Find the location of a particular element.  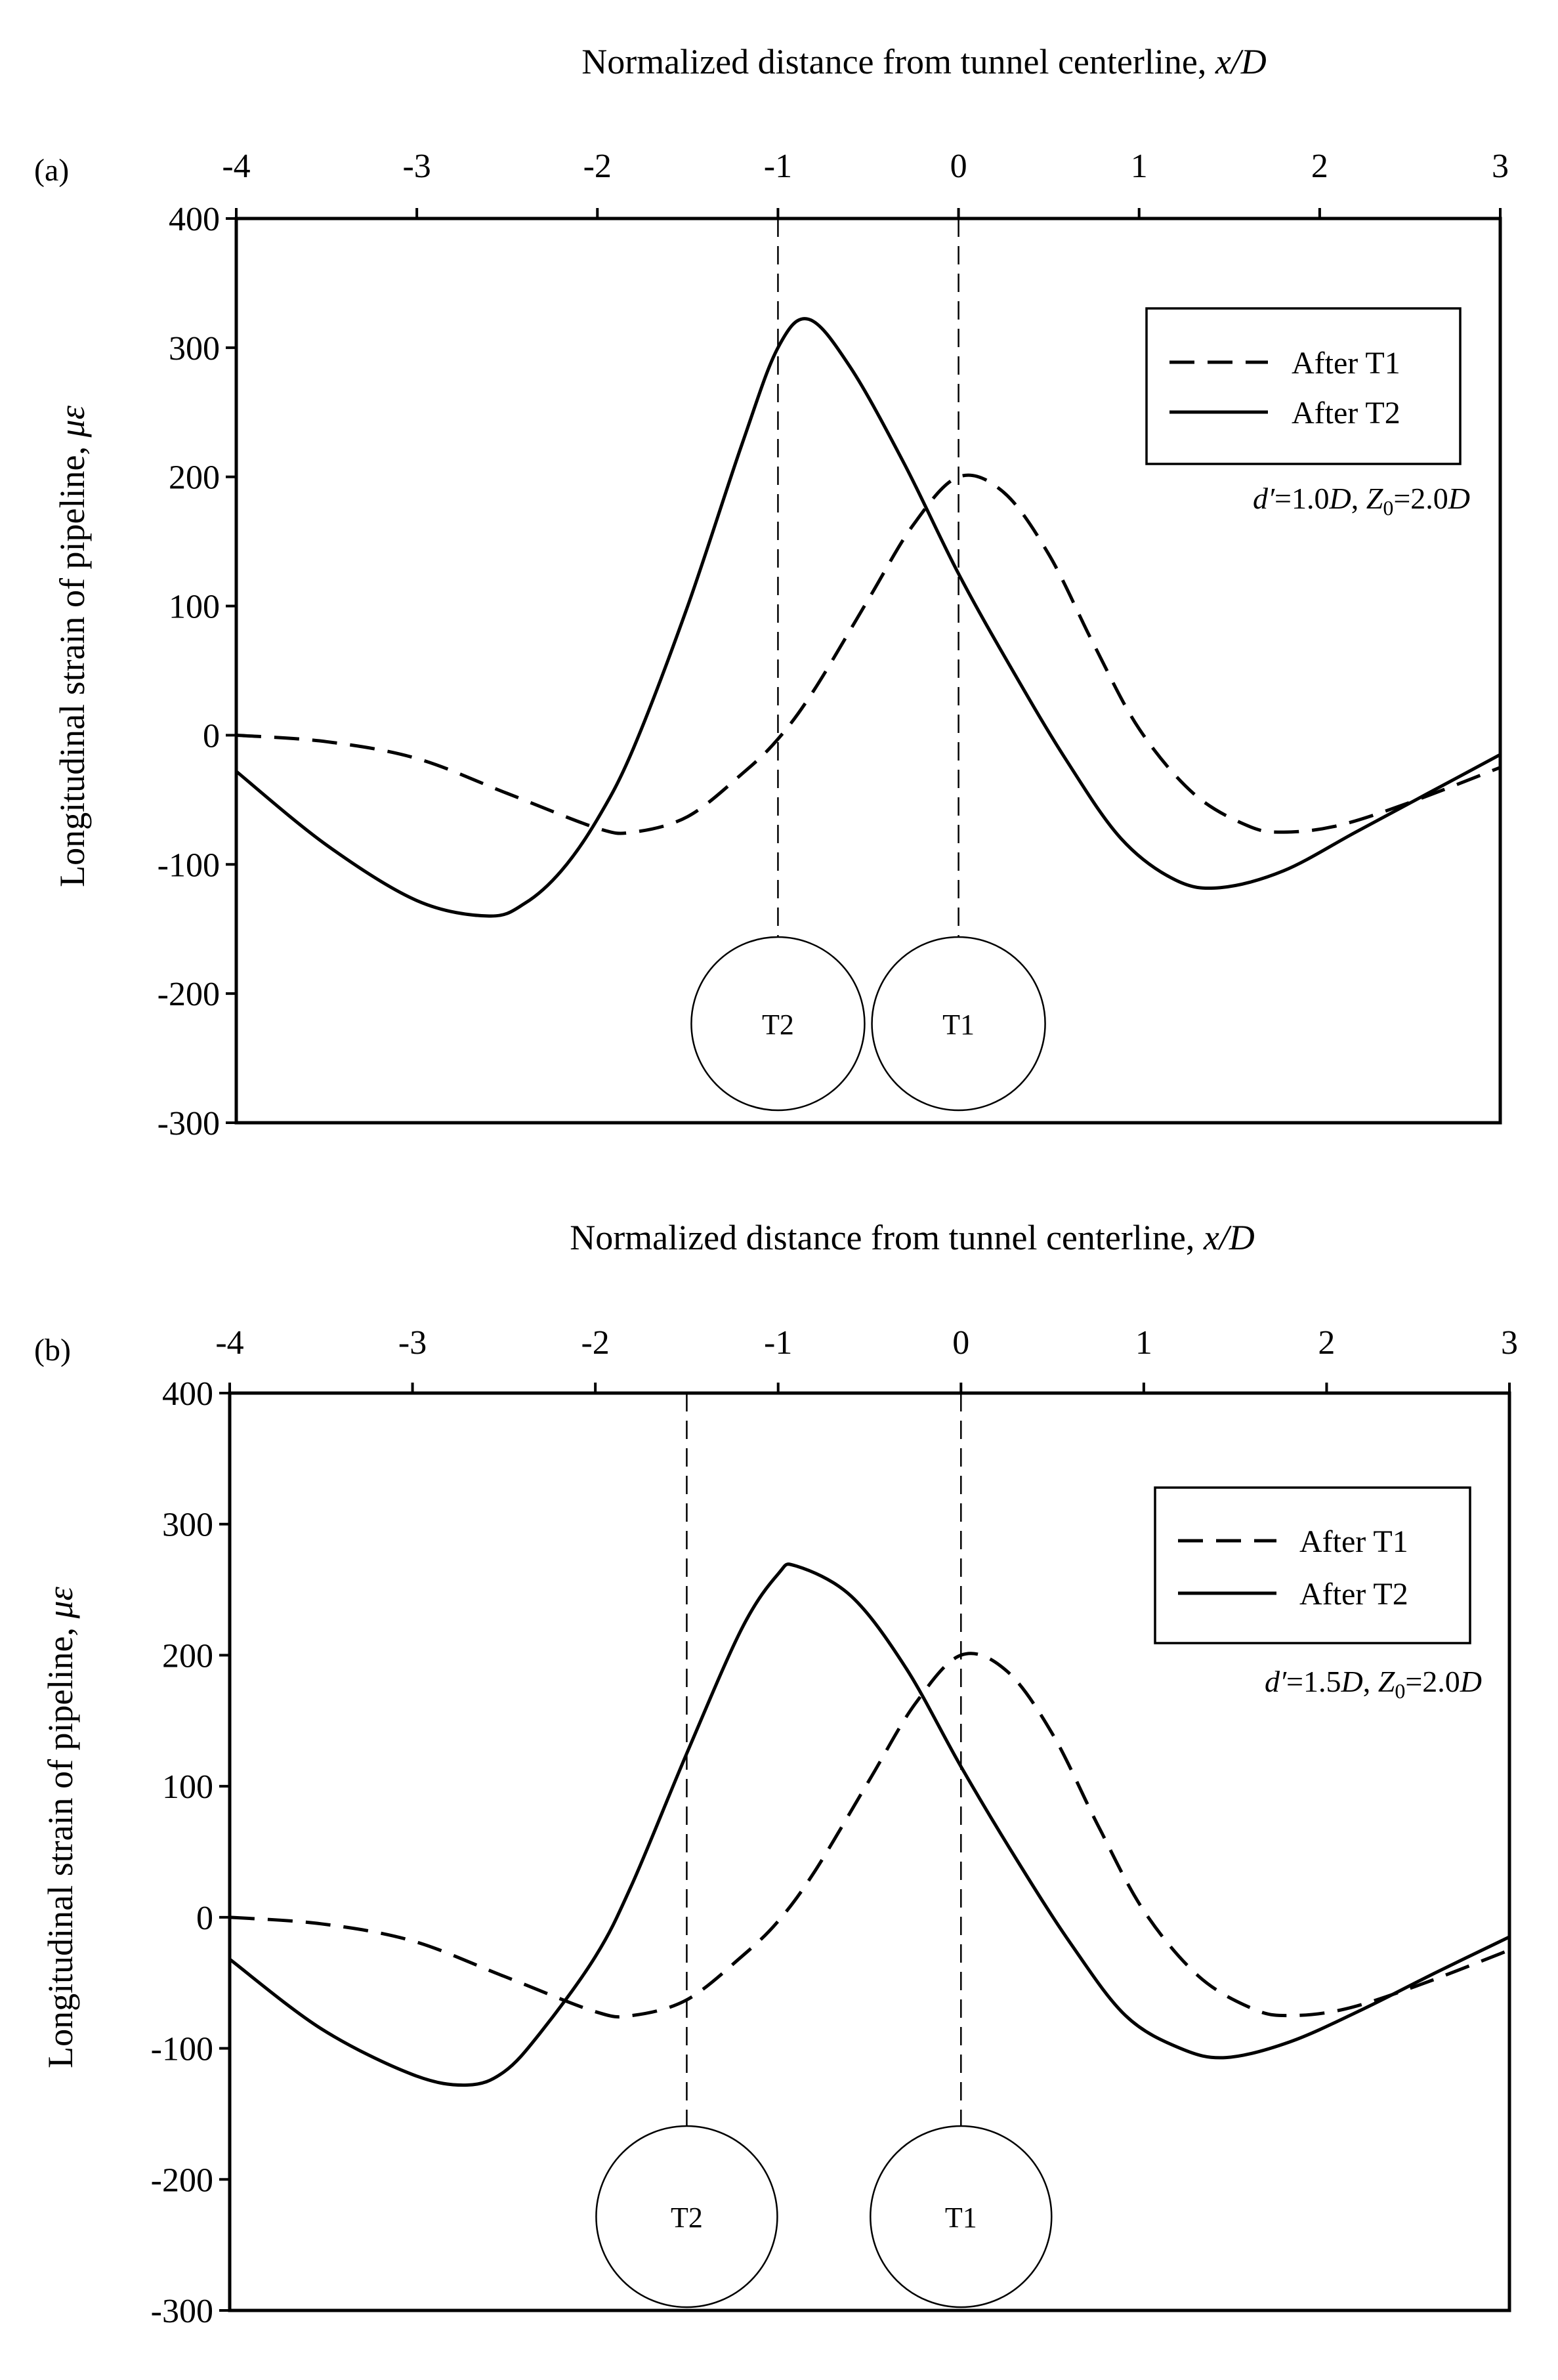

panel-label: (a) is located at coordinates (51, 170).